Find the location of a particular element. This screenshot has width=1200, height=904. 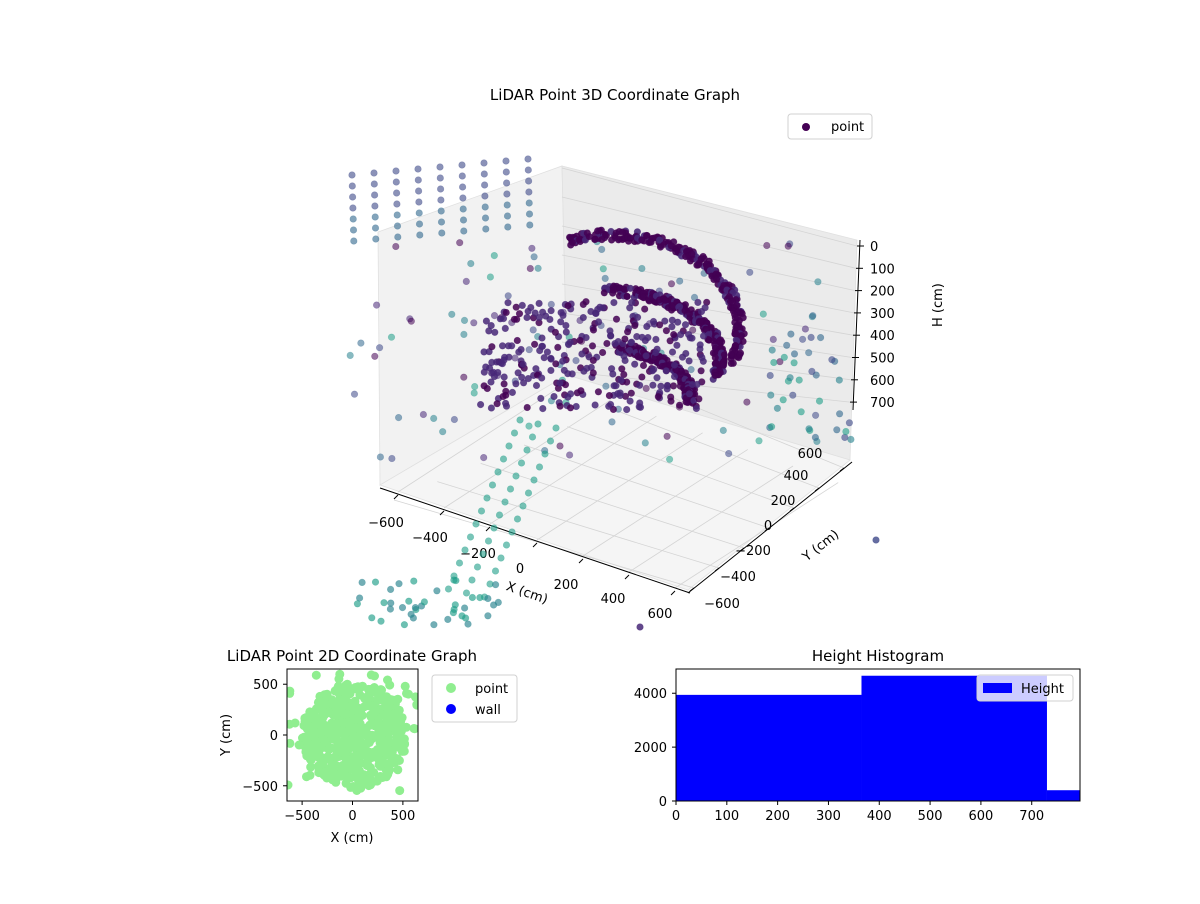

chart-3d-title: LiDAR Point 3D Coordinate Graph is located at coordinates (615, 95).